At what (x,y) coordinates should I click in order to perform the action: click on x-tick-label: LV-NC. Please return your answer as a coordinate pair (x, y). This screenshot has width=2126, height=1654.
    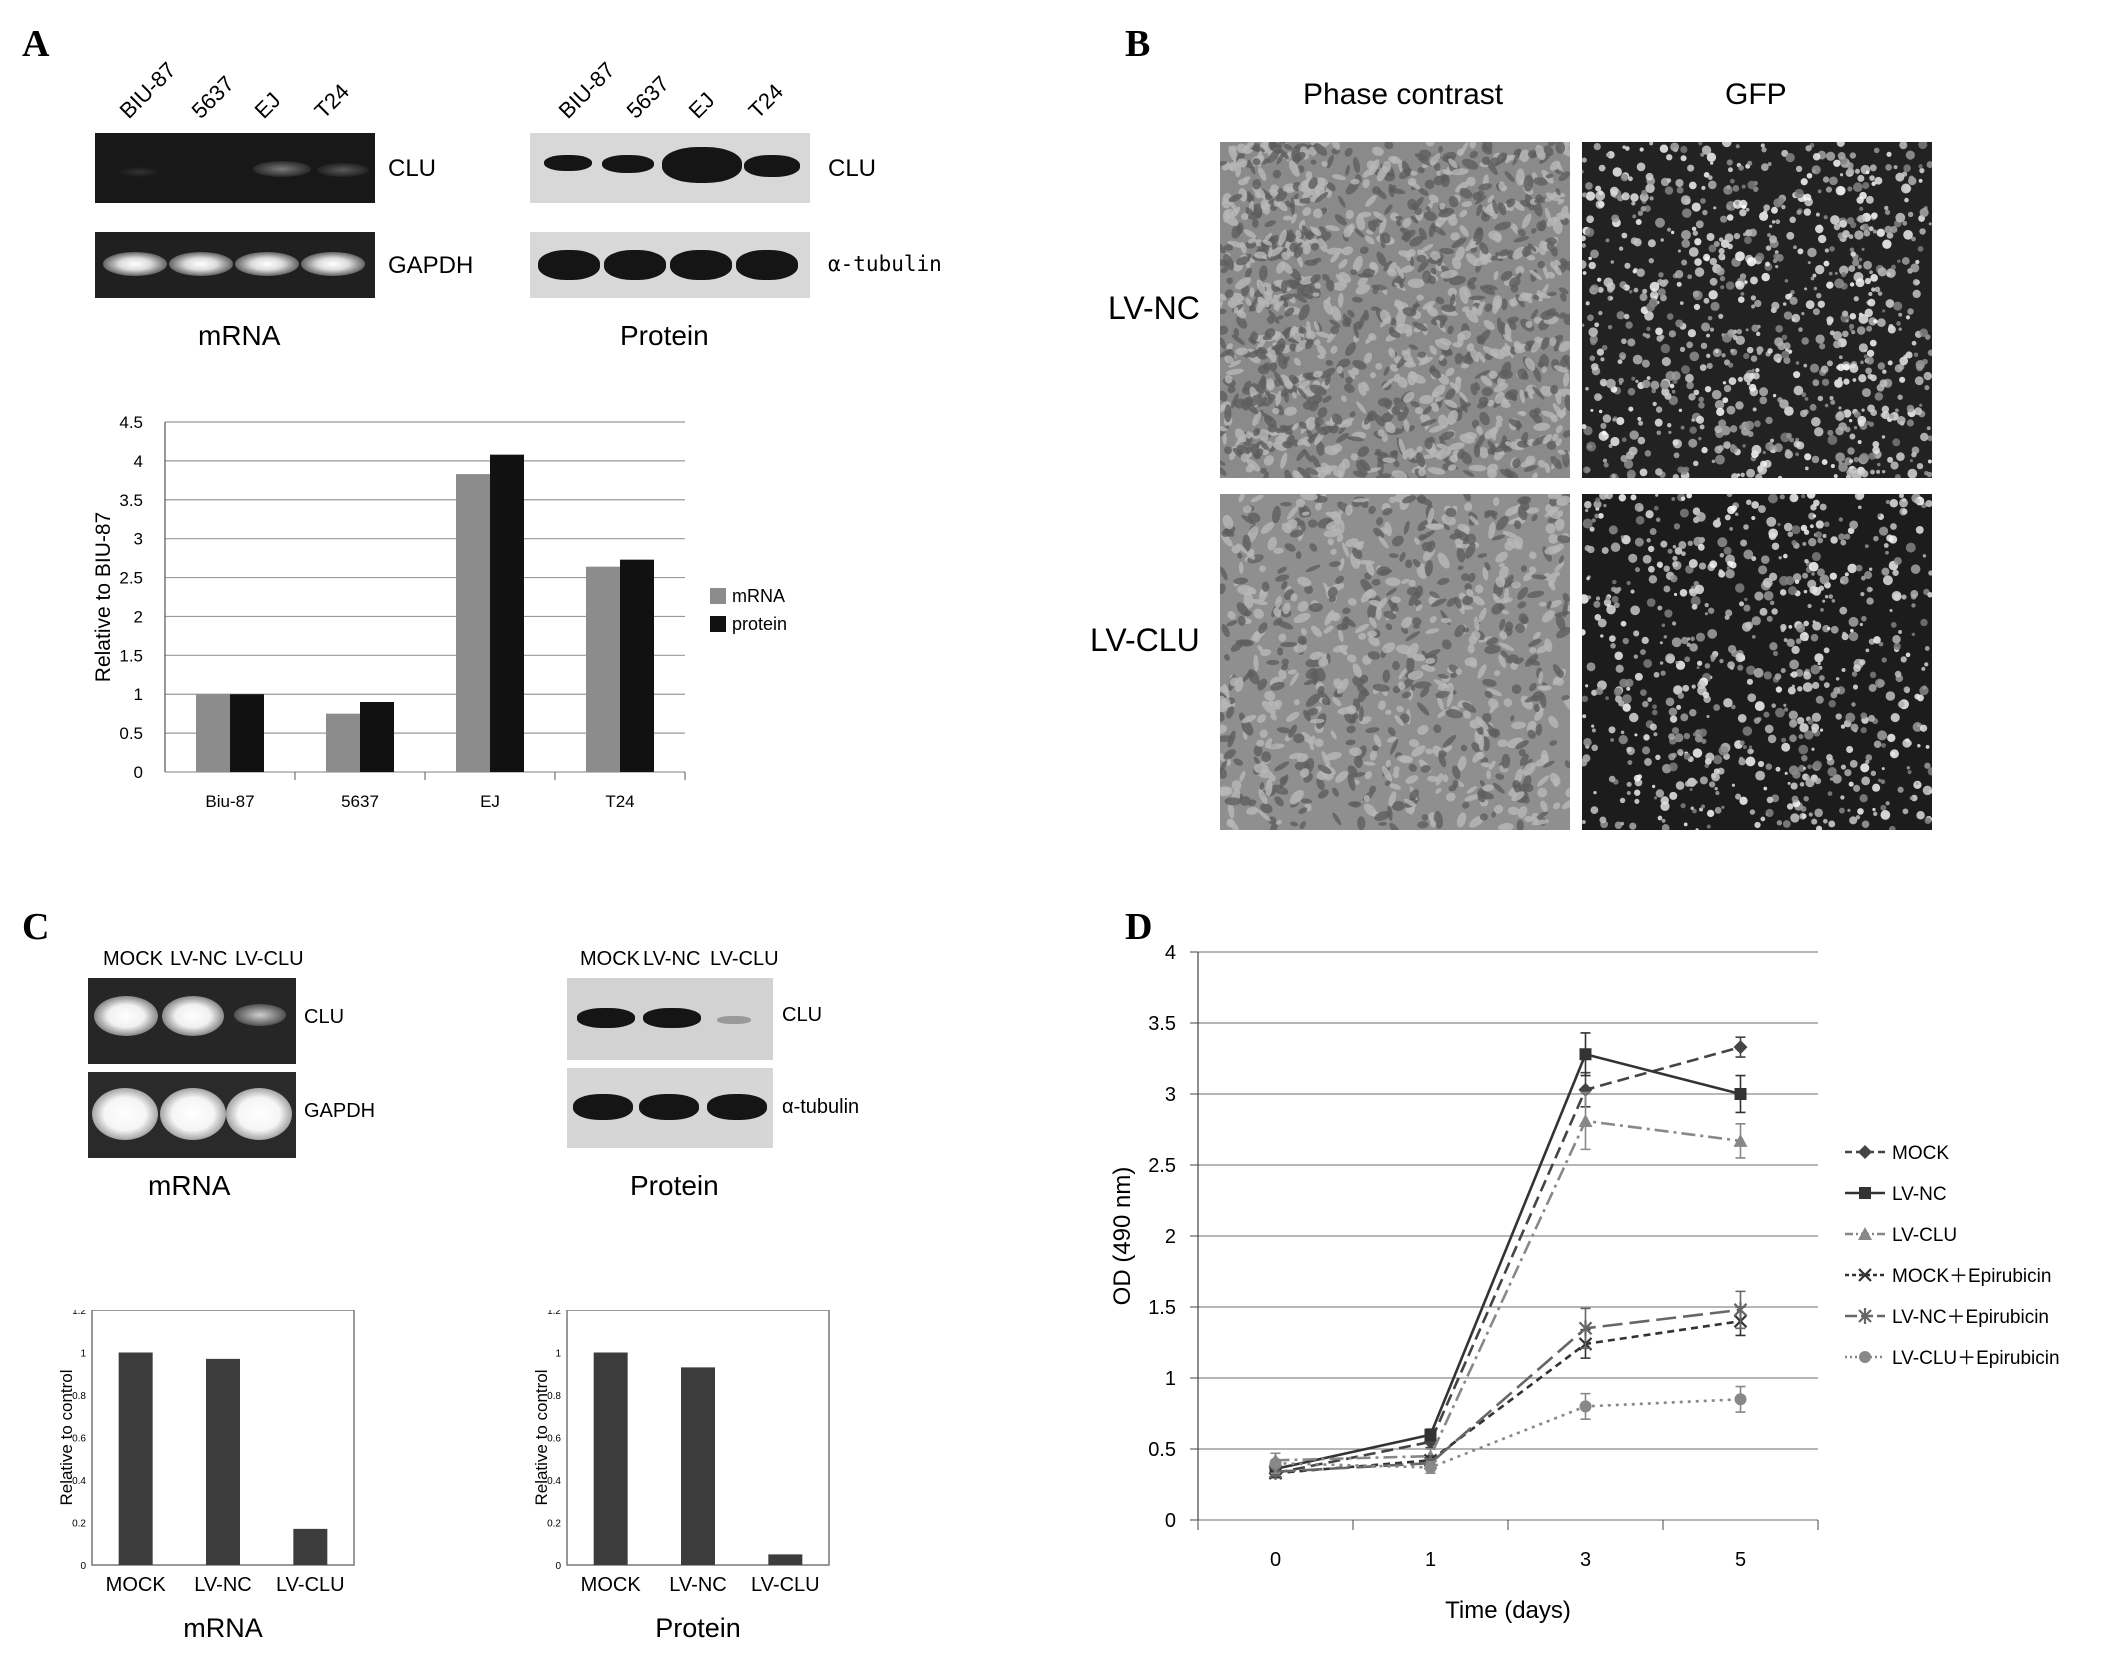
    Looking at the image, I should click on (222, 1585).